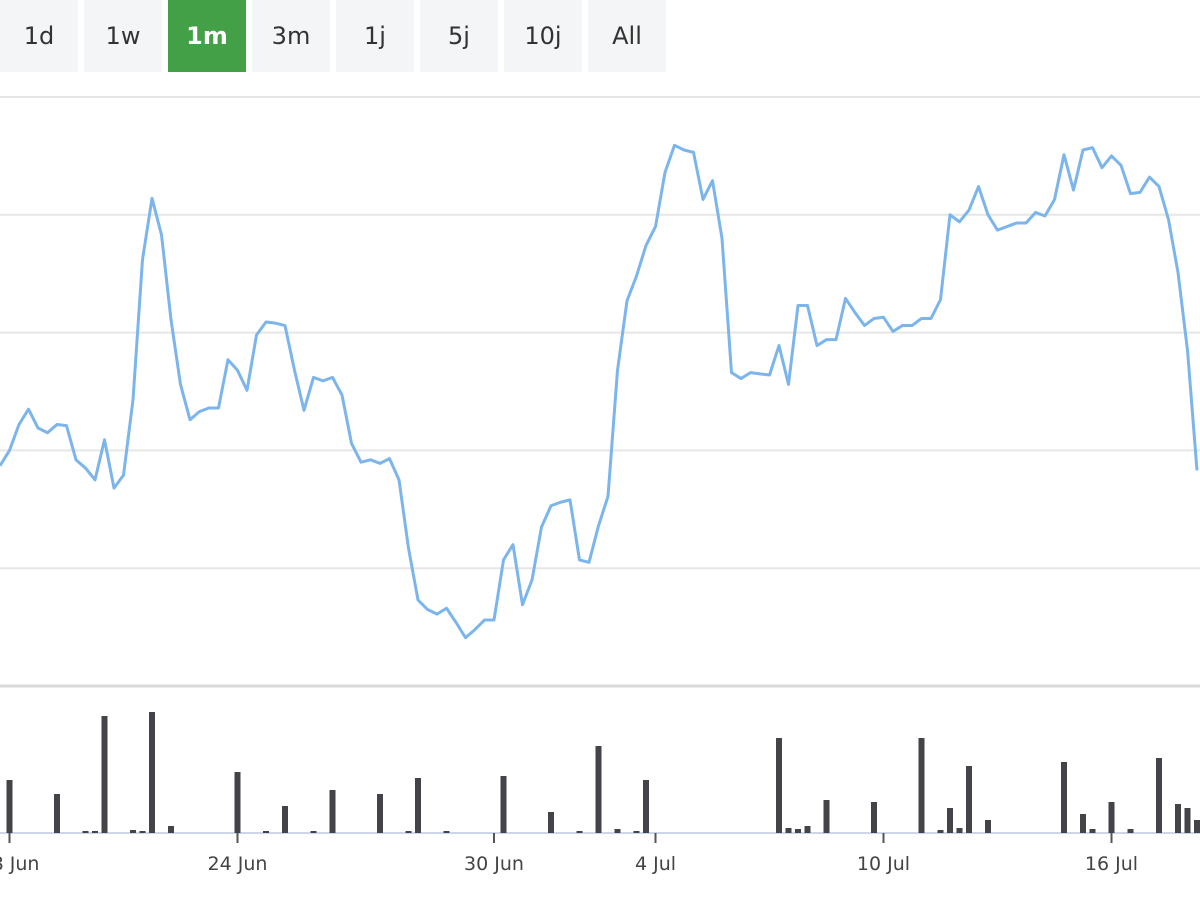 The width and height of the screenshot is (1200, 900). Describe the element at coordinates (494, 864) in the screenshot. I see `x-tick-label: 30 Jun` at that location.